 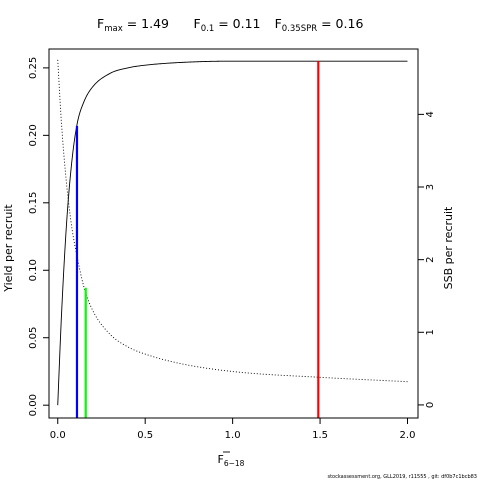 I want to click on y-left-tick-label: 0.15, so click(x=33, y=203).